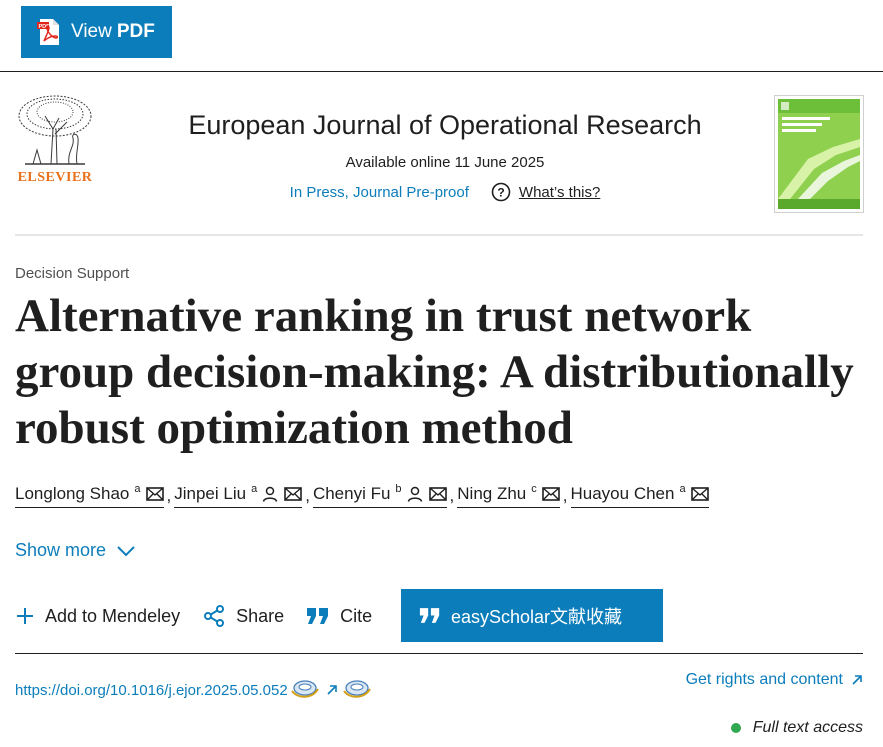 The image size is (883, 747). I want to click on whats-this-link: What’s this?, so click(559, 192).